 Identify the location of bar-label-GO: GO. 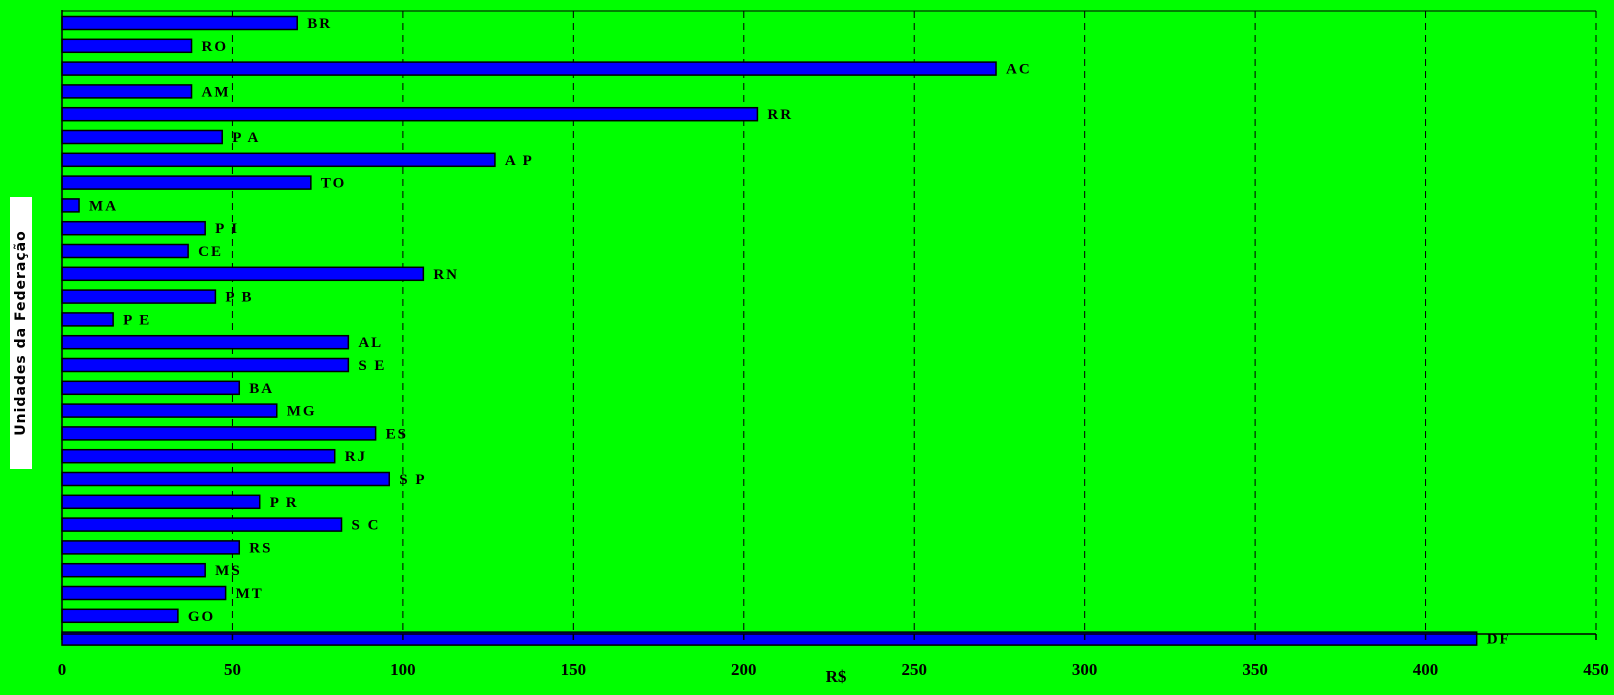
(201, 617).